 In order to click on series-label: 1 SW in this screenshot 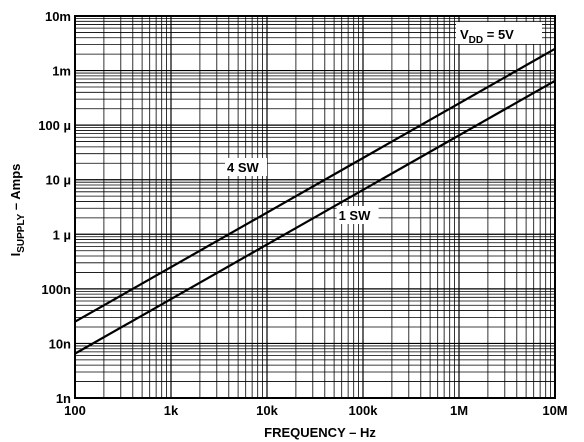, I will do `click(355, 215)`.